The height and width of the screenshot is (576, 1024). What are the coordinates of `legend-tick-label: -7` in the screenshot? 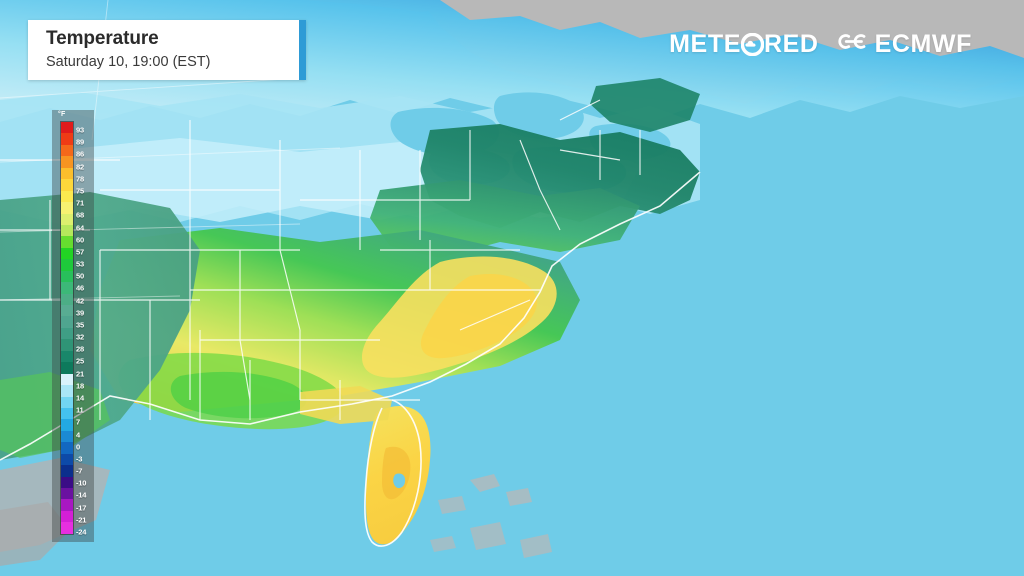 It's located at (79, 471).